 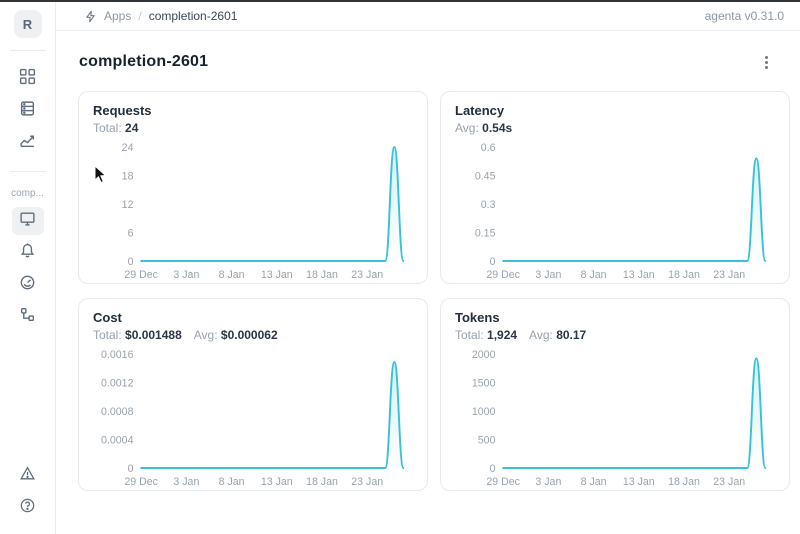 I want to click on svg-text: 6, so click(x=131, y=233).